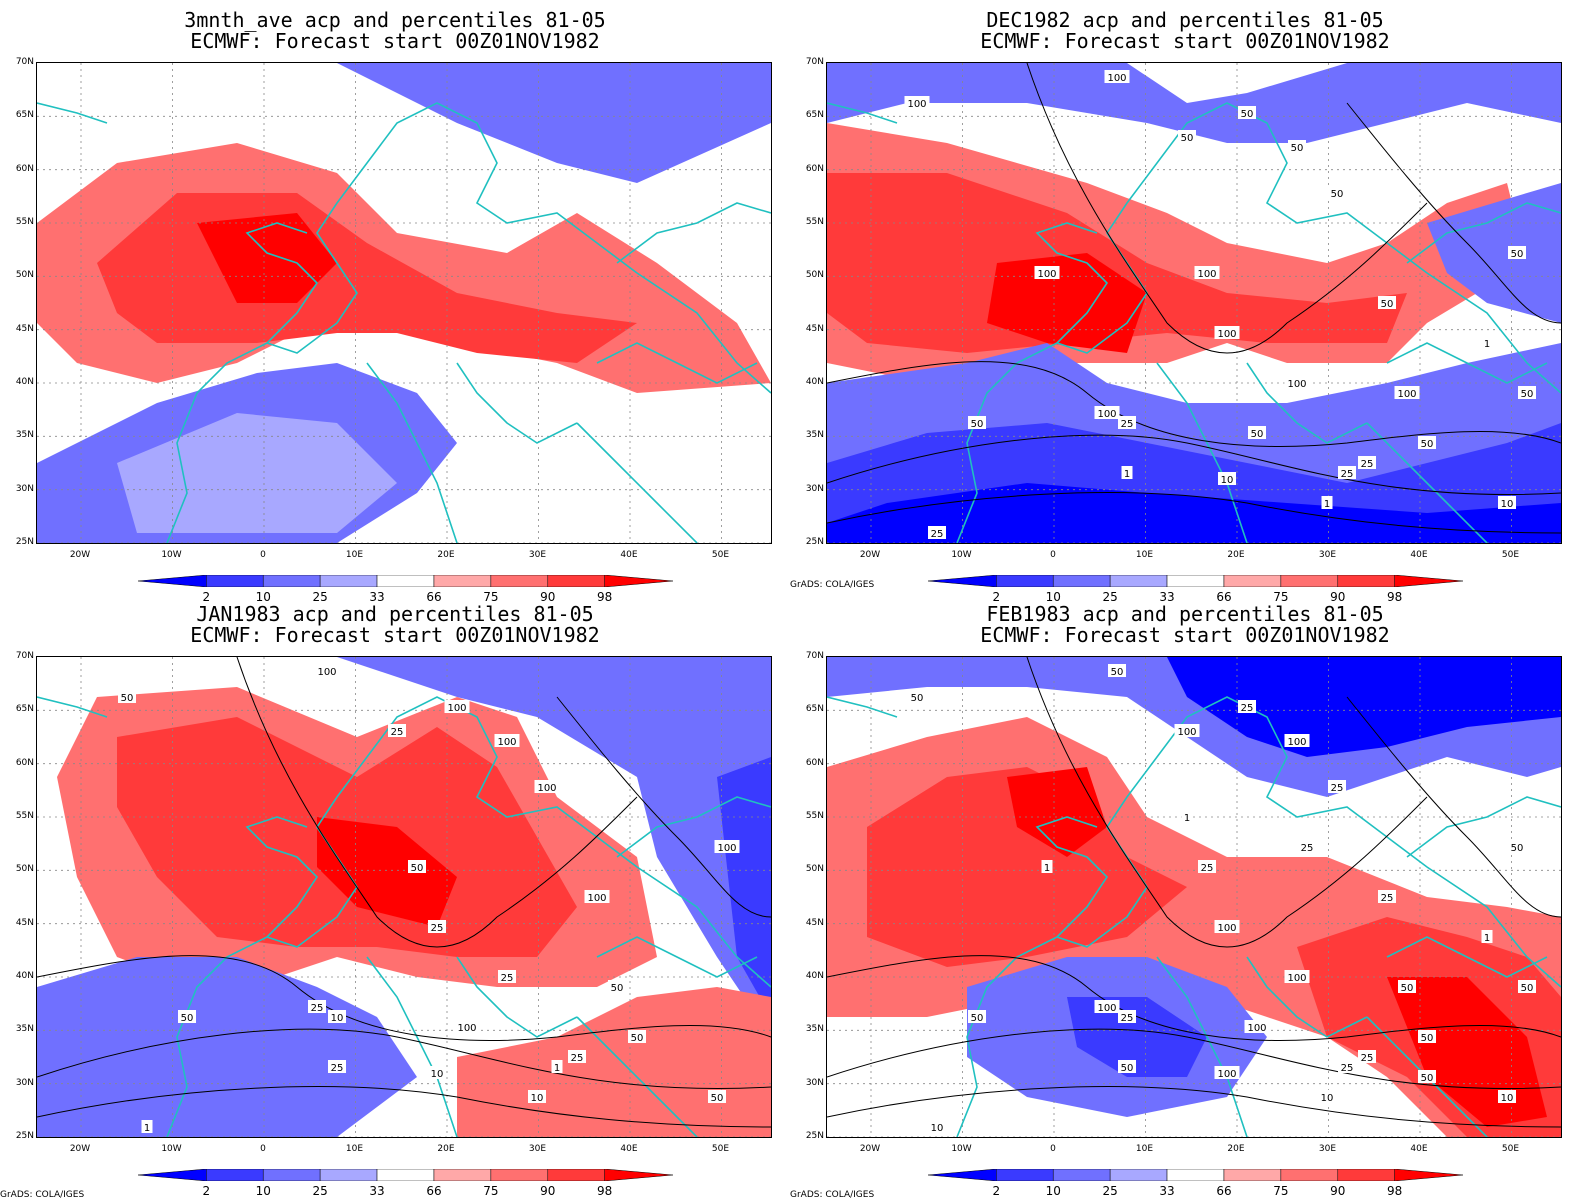  What do you see at coordinates (446, 1149) in the screenshot?
I see `longitude-label: 20E` at bounding box center [446, 1149].